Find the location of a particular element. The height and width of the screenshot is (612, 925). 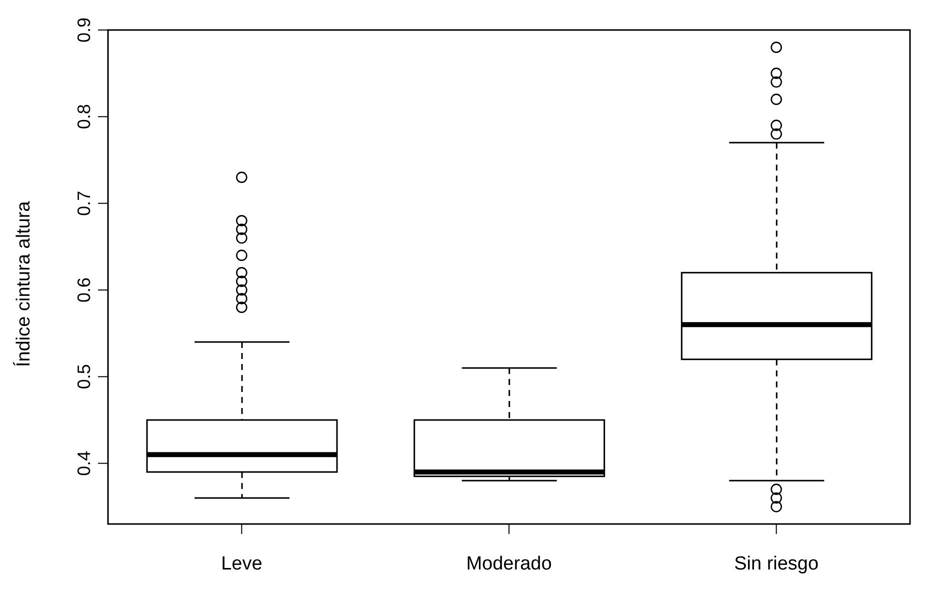

y-axis-title: Índice cintura altura is located at coordinates (23, 283).